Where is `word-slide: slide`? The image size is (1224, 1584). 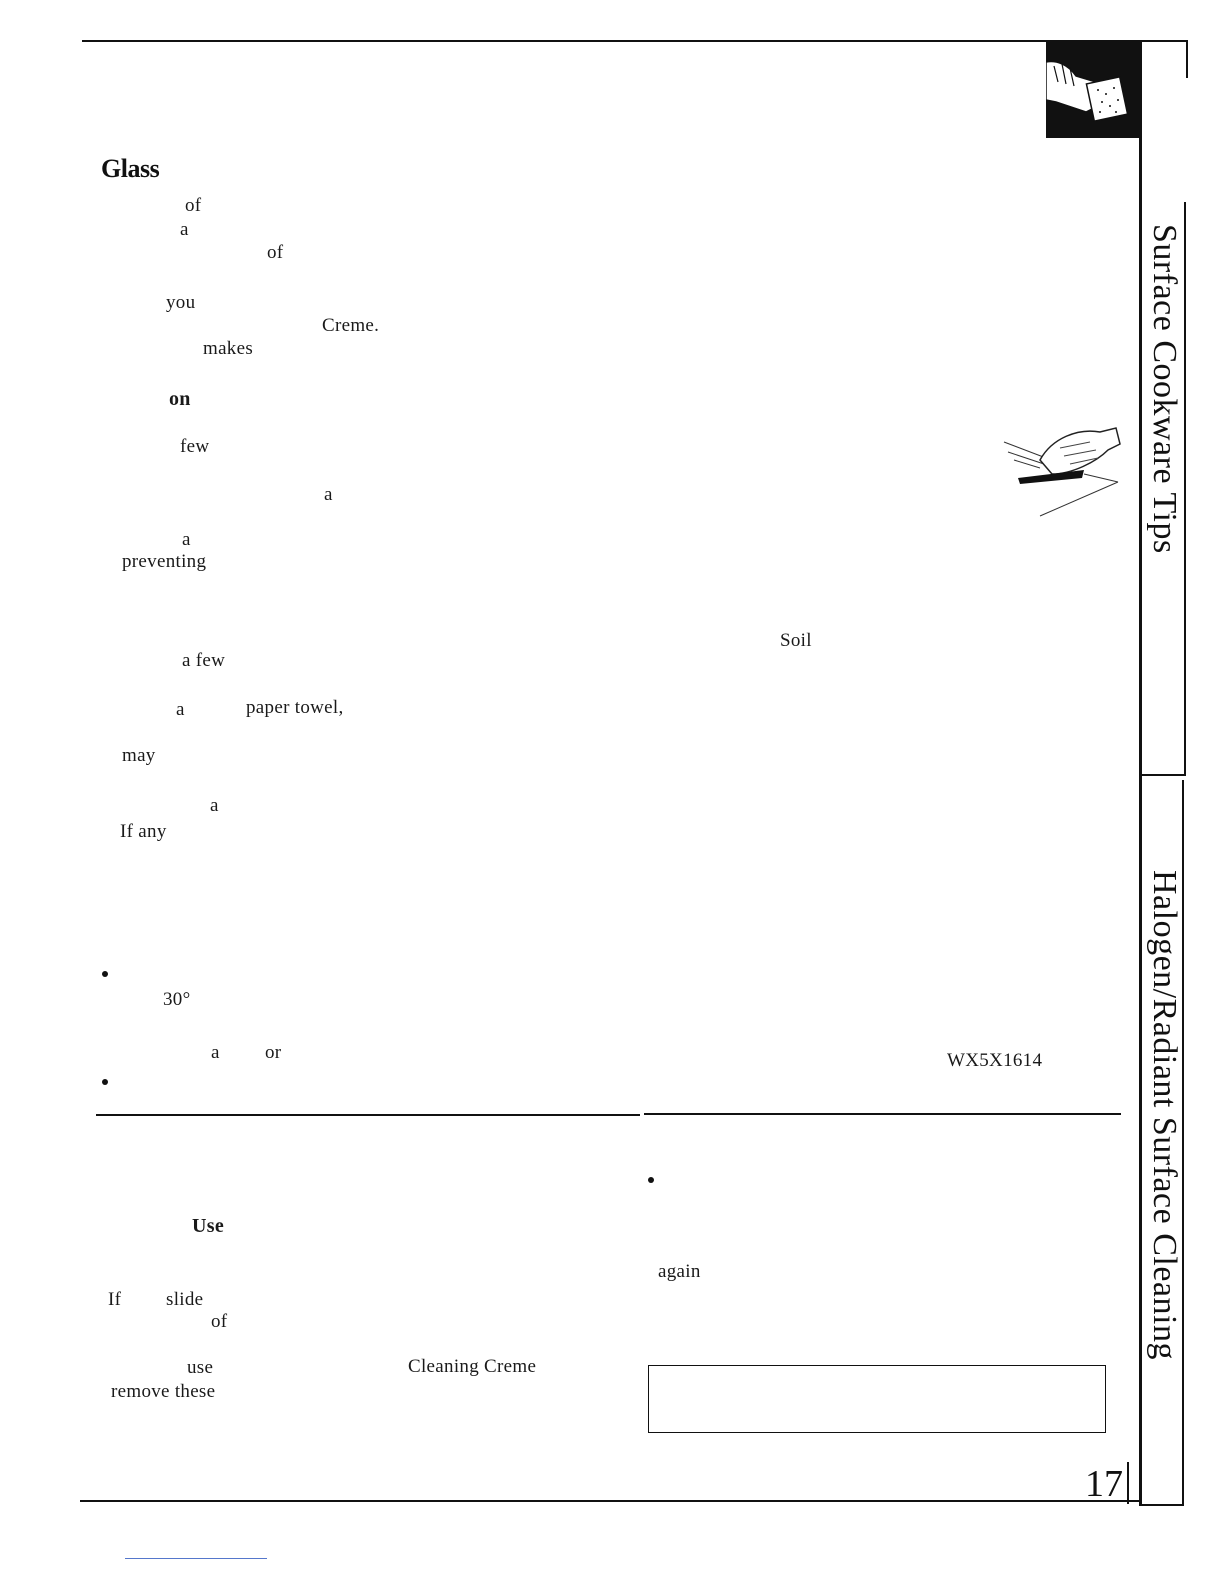 word-slide: slide is located at coordinates (185, 1299).